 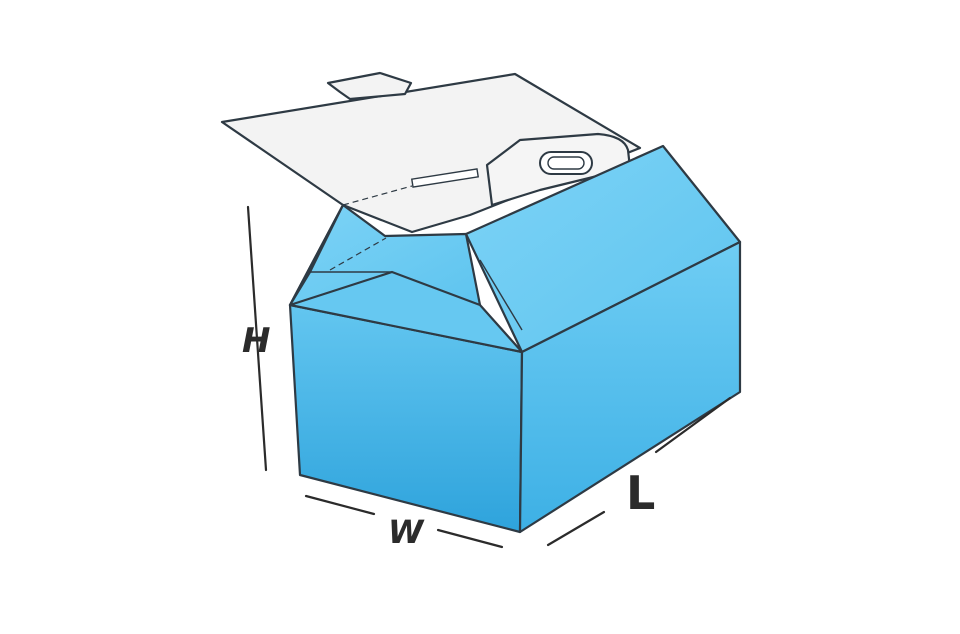 I want to click on box-length-face, so click(x=630, y=387).